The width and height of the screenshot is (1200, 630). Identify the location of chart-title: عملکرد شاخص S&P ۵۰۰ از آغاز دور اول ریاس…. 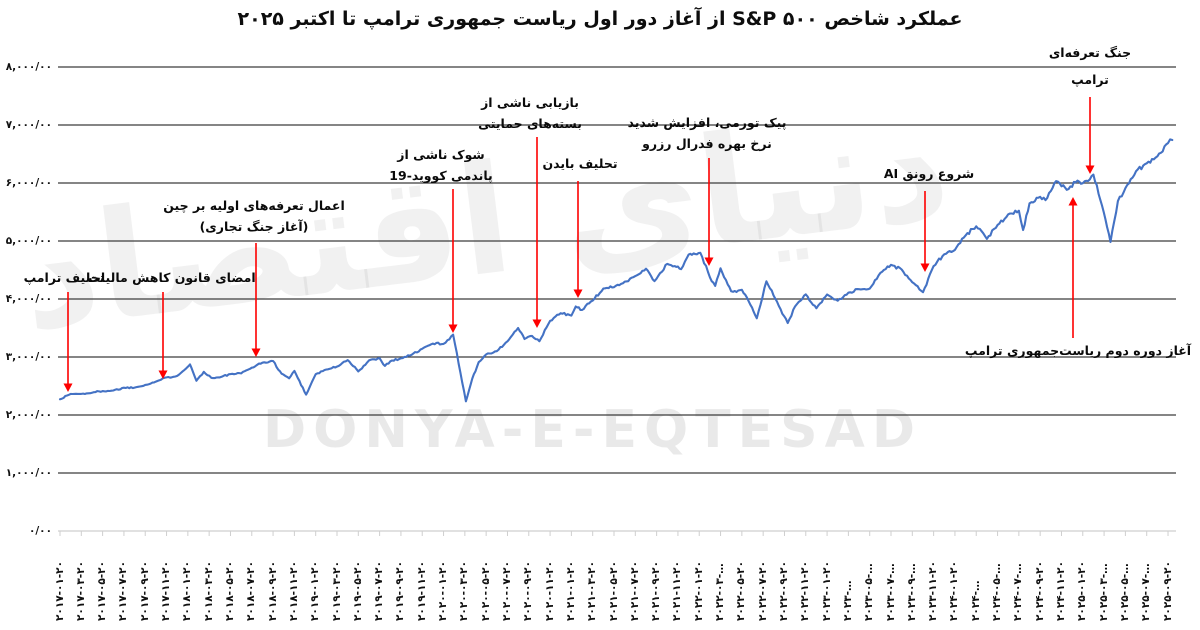
(600, 19).